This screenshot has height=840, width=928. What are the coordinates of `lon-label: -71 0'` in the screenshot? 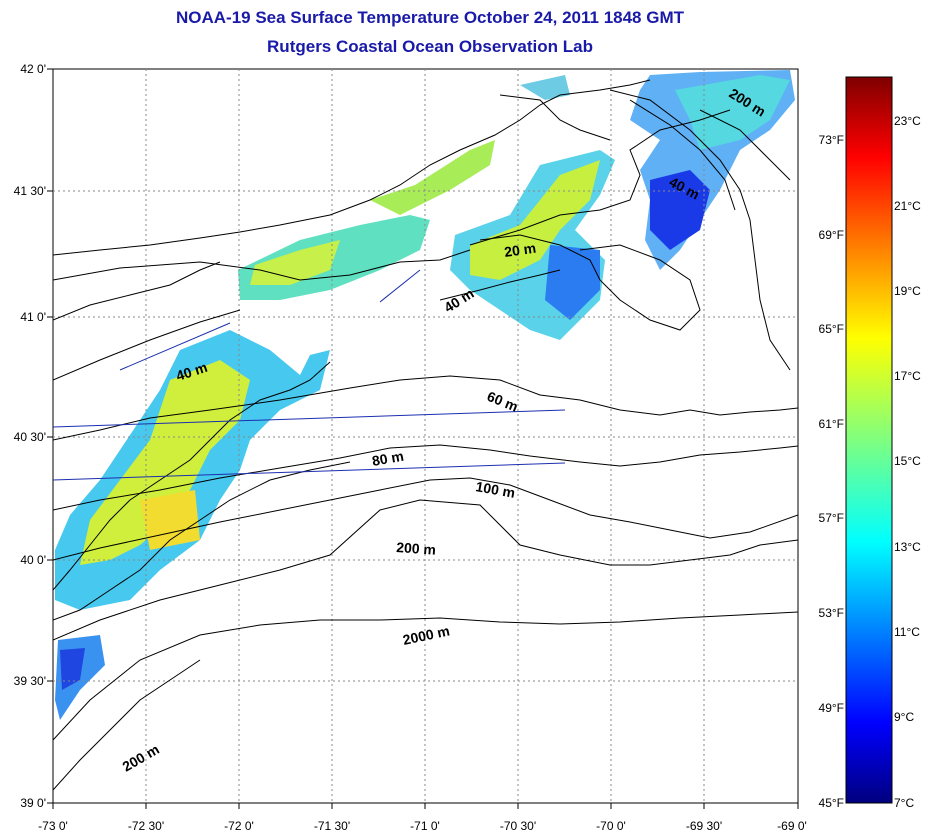 It's located at (425, 826).